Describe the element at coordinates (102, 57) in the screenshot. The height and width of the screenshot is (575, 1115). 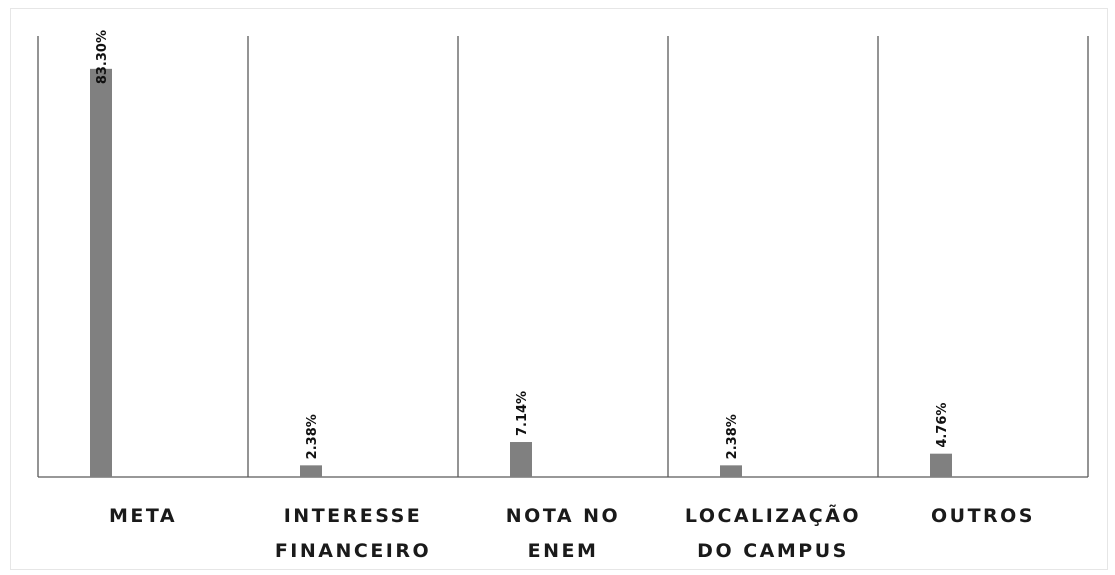
I see `data-label: 83.30%` at that location.